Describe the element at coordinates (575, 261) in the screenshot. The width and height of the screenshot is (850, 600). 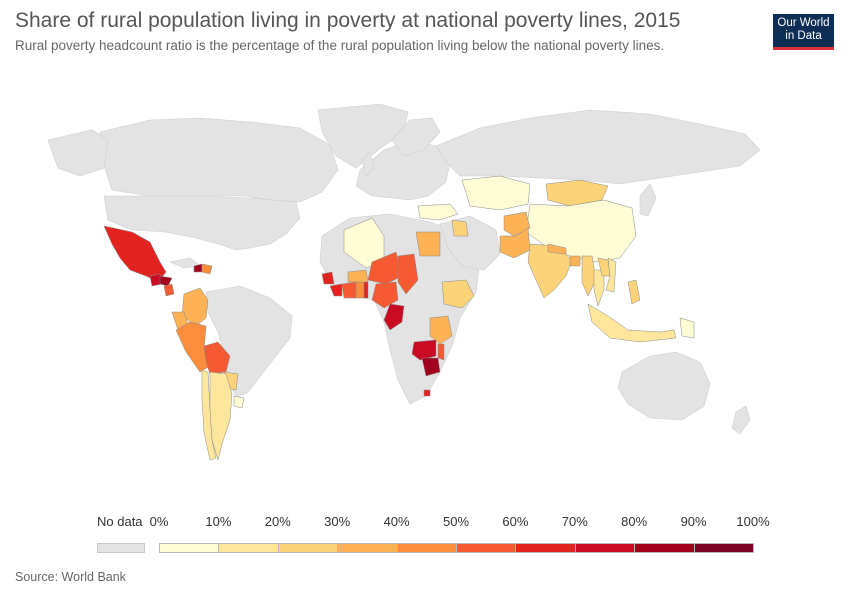
I see `map-region-bangladesh: Bangladesh` at that location.